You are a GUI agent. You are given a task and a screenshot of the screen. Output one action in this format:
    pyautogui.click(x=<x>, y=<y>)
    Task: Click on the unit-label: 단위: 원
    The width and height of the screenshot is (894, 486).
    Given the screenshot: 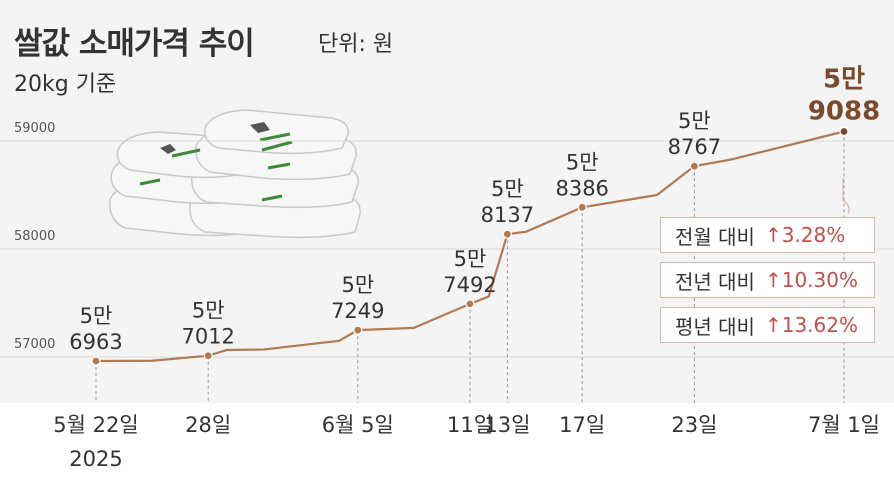 What is the action you would take?
    pyautogui.click(x=356, y=44)
    